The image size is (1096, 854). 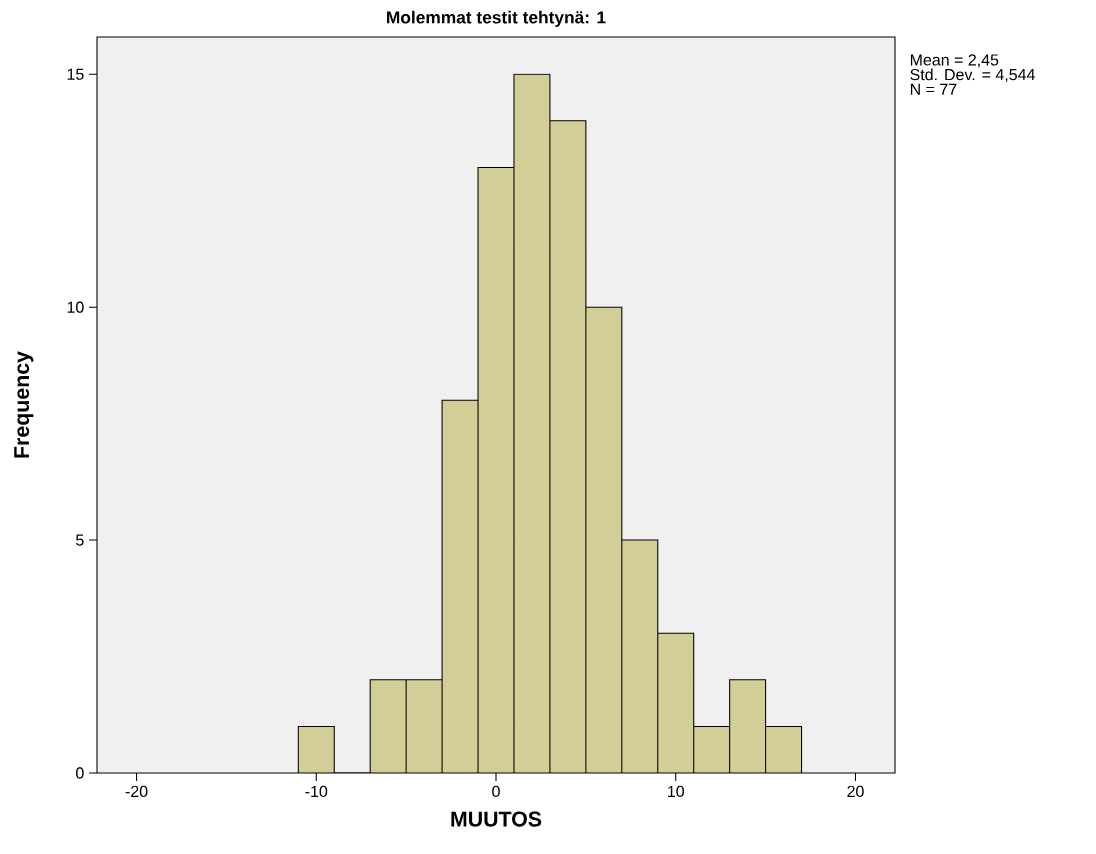 I want to click on y-tick-label: 15, so click(x=75, y=74).